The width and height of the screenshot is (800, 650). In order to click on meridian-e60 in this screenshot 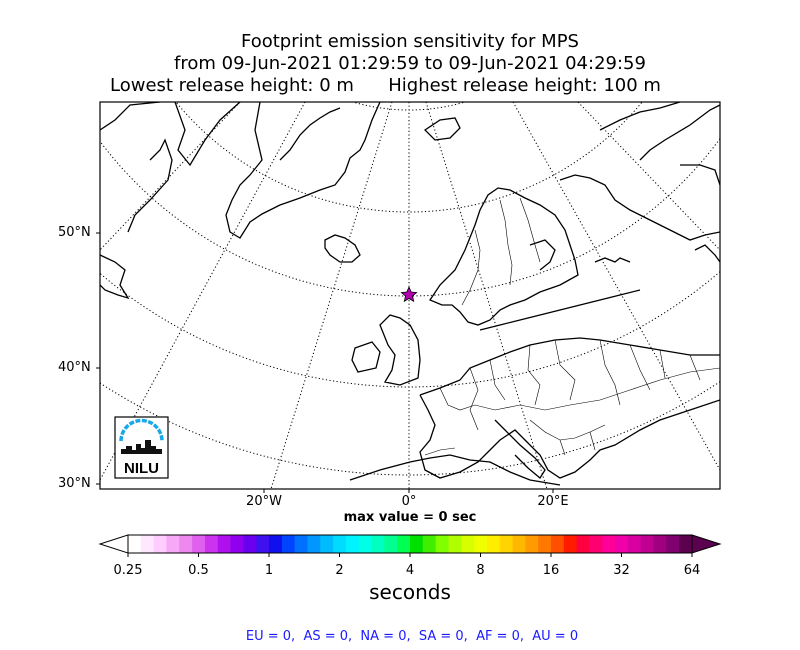, I will do `click(648, 176)`.